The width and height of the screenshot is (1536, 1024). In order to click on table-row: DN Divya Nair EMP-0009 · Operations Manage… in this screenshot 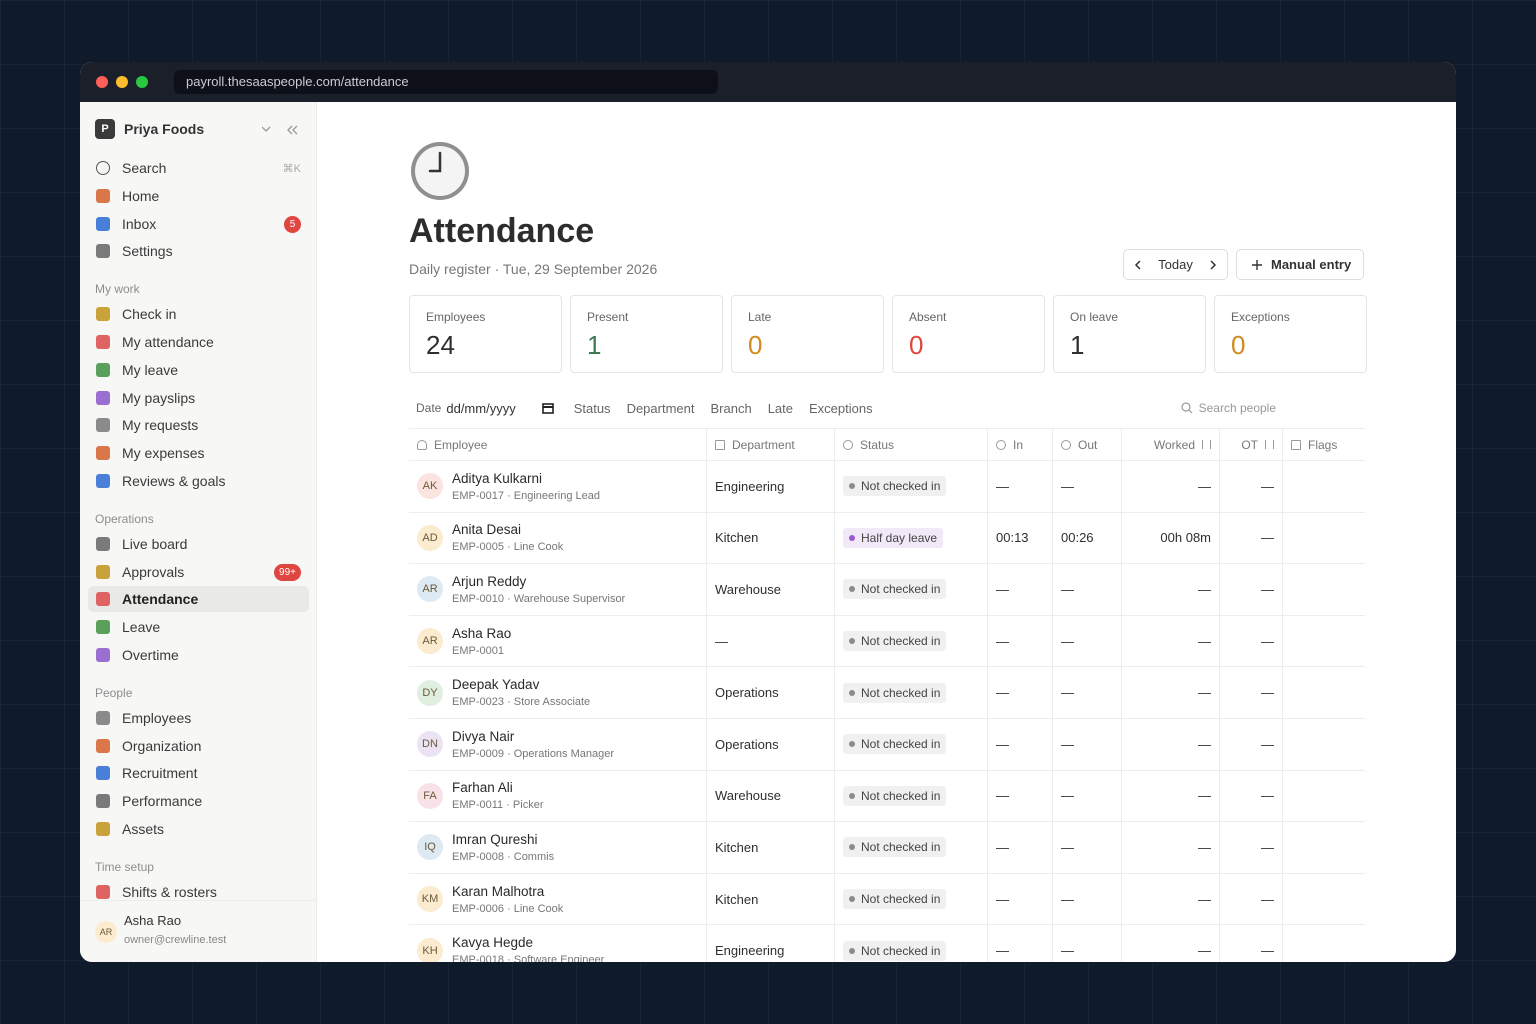, I will do `click(887, 744)`.